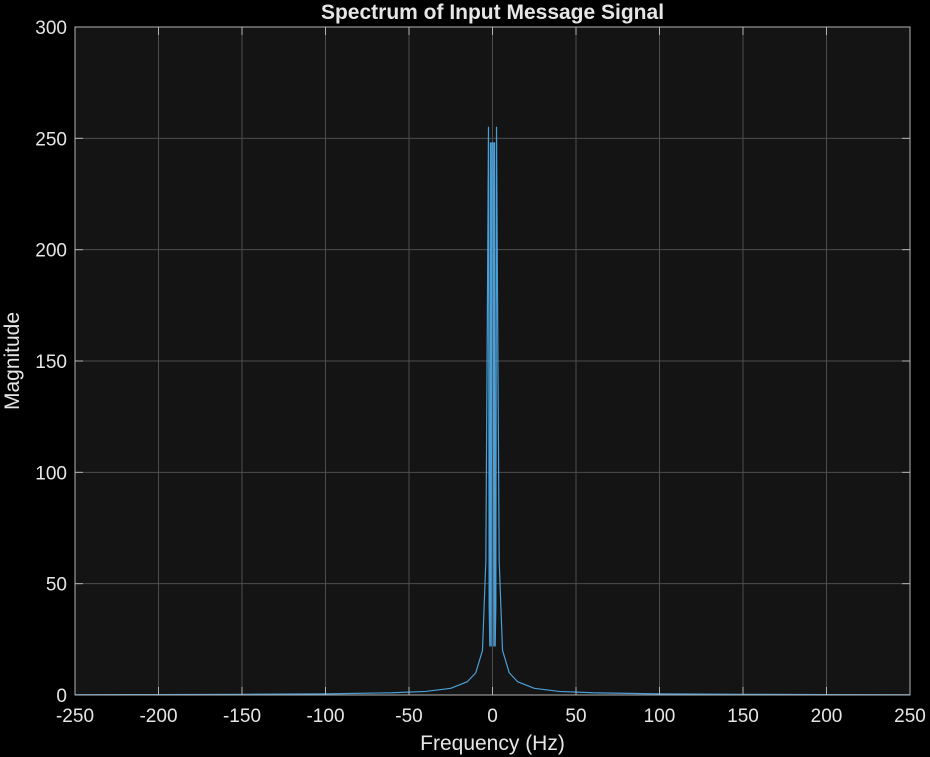 The width and height of the screenshot is (930, 757). Describe the element at coordinates (51, 28) in the screenshot. I see `y-tick-label: 300` at that location.